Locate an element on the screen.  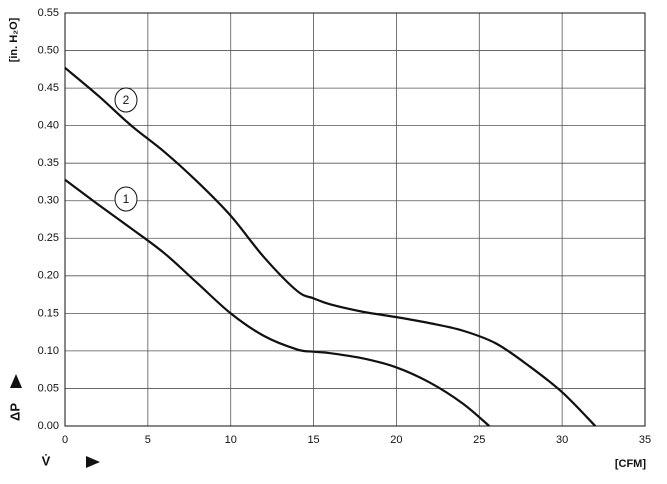
y-tick-label: 0.40 is located at coordinates (48, 126).